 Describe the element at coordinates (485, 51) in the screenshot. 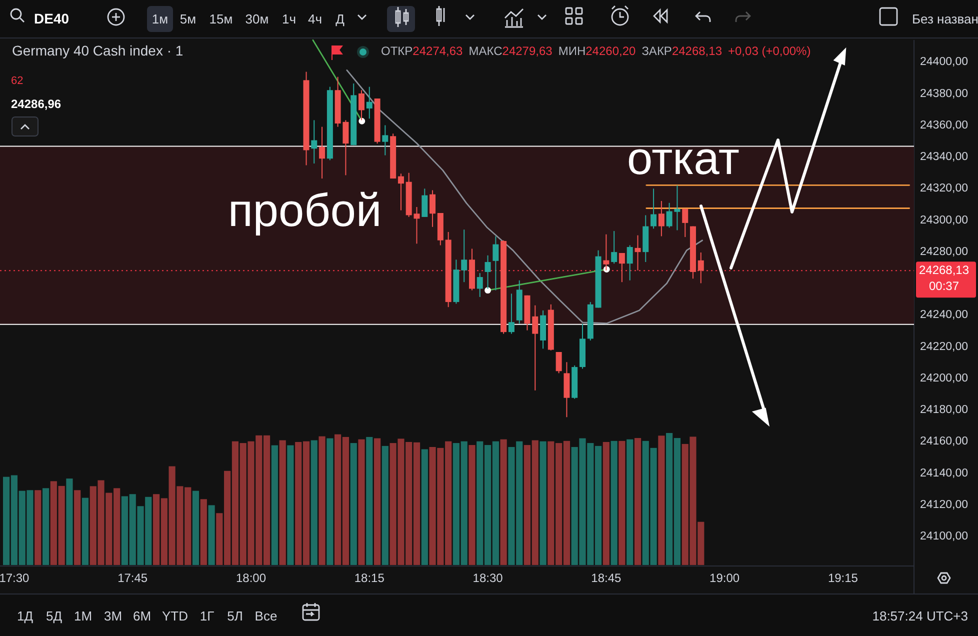

I see `annotation: МАКС` at that location.